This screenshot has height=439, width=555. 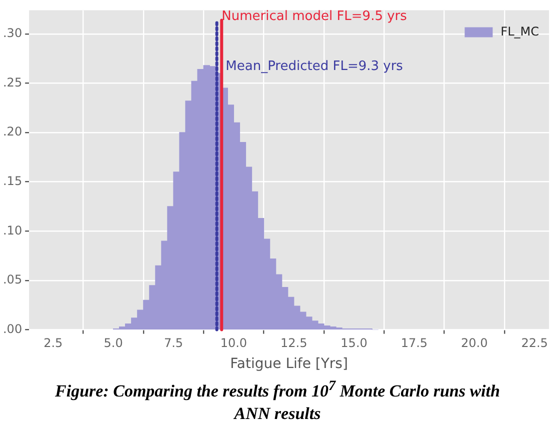 What do you see at coordinates (474, 343) in the screenshot?
I see `x-tick-label: 20.0` at bounding box center [474, 343].